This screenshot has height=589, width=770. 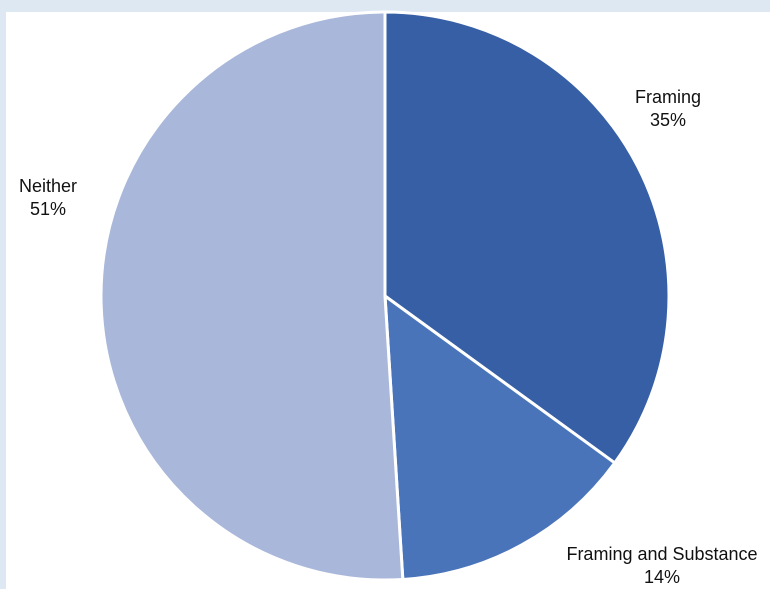 What do you see at coordinates (668, 109) in the screenshot?
I see `label-framing: Framing 35%` at bounding box center [668, 109].